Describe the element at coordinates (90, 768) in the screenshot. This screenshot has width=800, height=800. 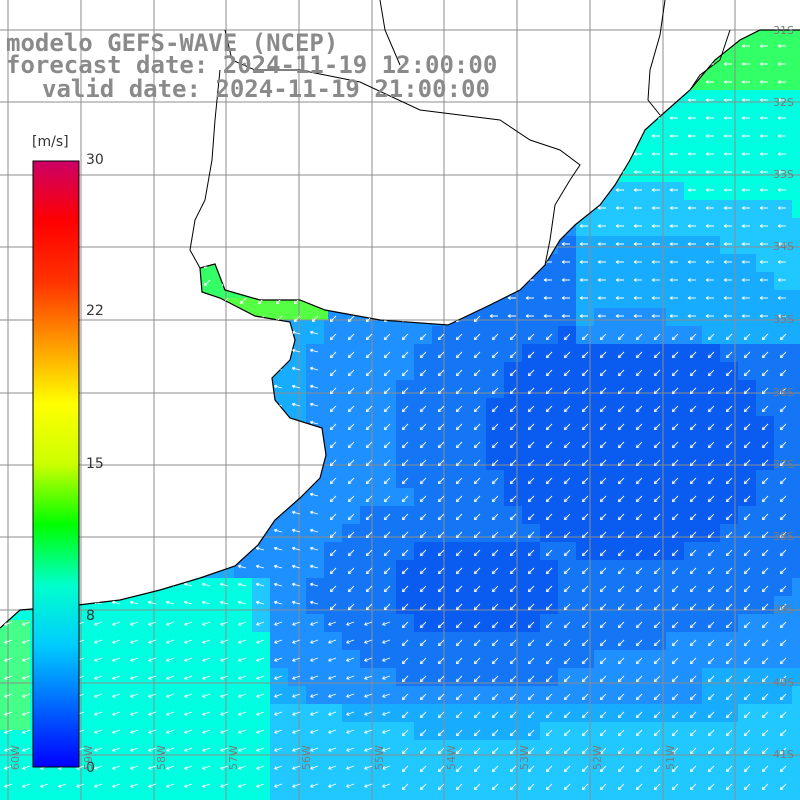
I see `colorbar-tick-0: 0` at that location.